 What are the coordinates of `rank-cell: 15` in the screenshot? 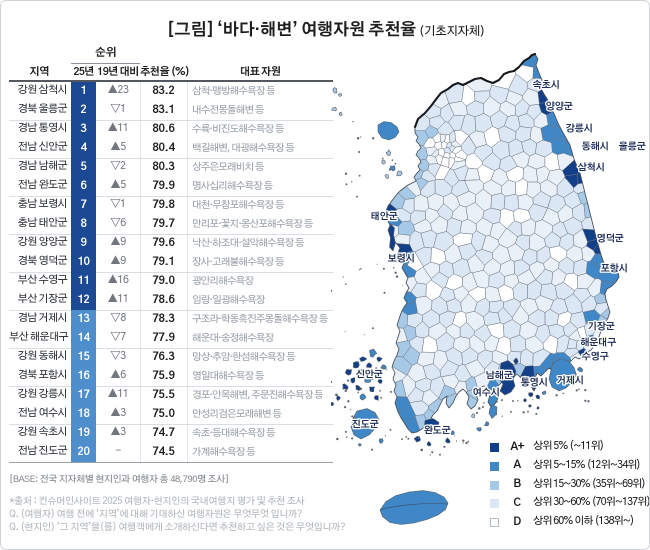 It's located at (83, 358).